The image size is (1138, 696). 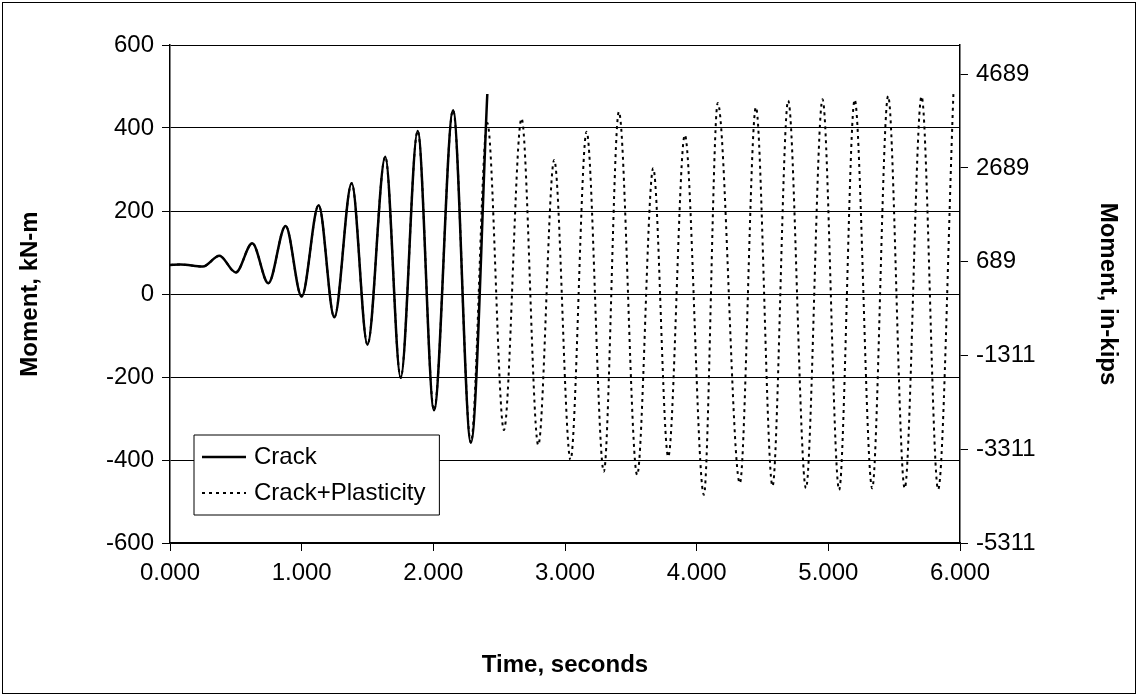 I want to click on y2-tick-label: -3311, so click(x=1006, y=447).